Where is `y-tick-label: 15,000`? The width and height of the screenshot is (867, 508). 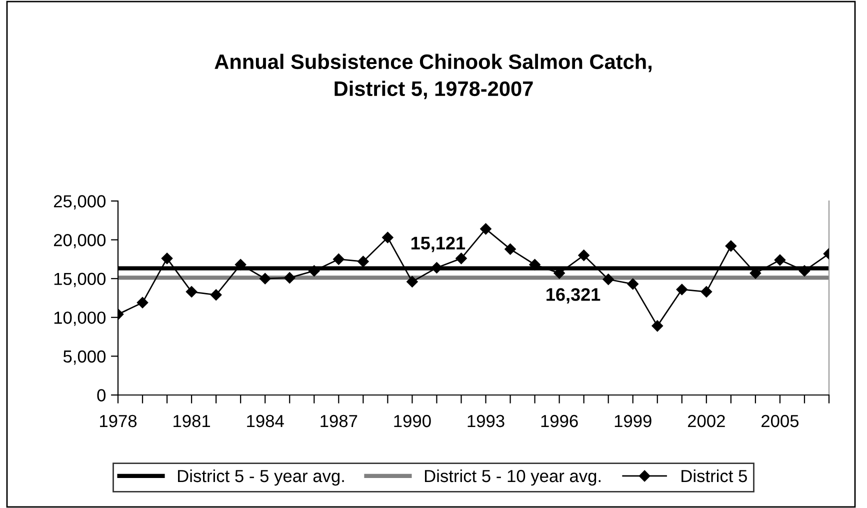
y-tick-label: 15,000 is located at coordinates (80, 280).